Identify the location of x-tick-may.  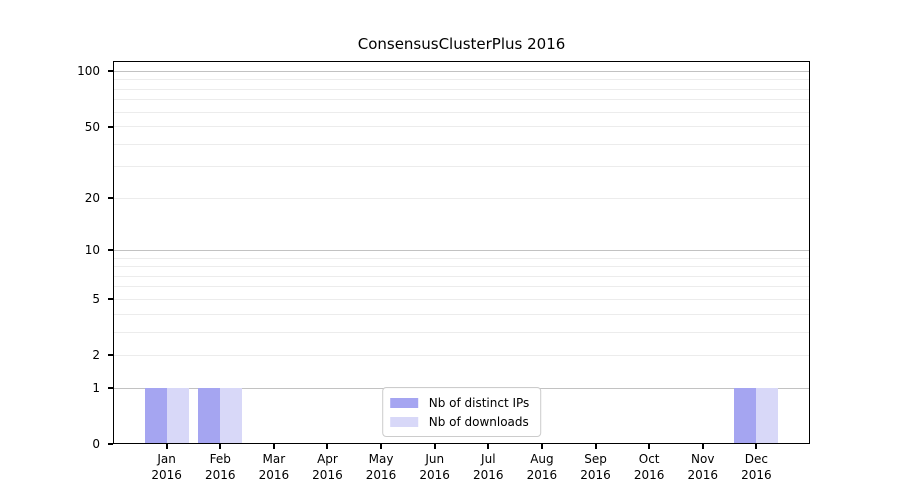
(381, 446).